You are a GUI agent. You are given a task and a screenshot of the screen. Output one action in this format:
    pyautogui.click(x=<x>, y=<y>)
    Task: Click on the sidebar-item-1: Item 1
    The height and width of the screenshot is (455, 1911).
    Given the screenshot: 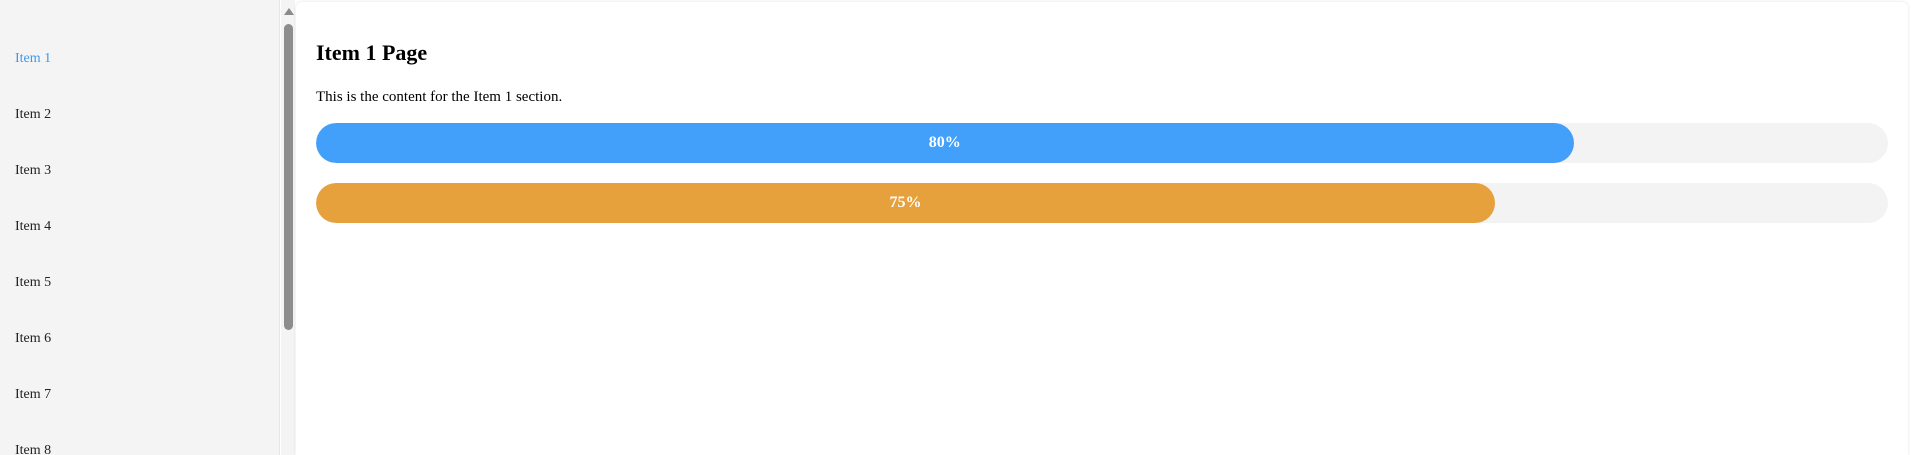 What is the action you would take?
    pyautogui.click(x=33, y=58)
    